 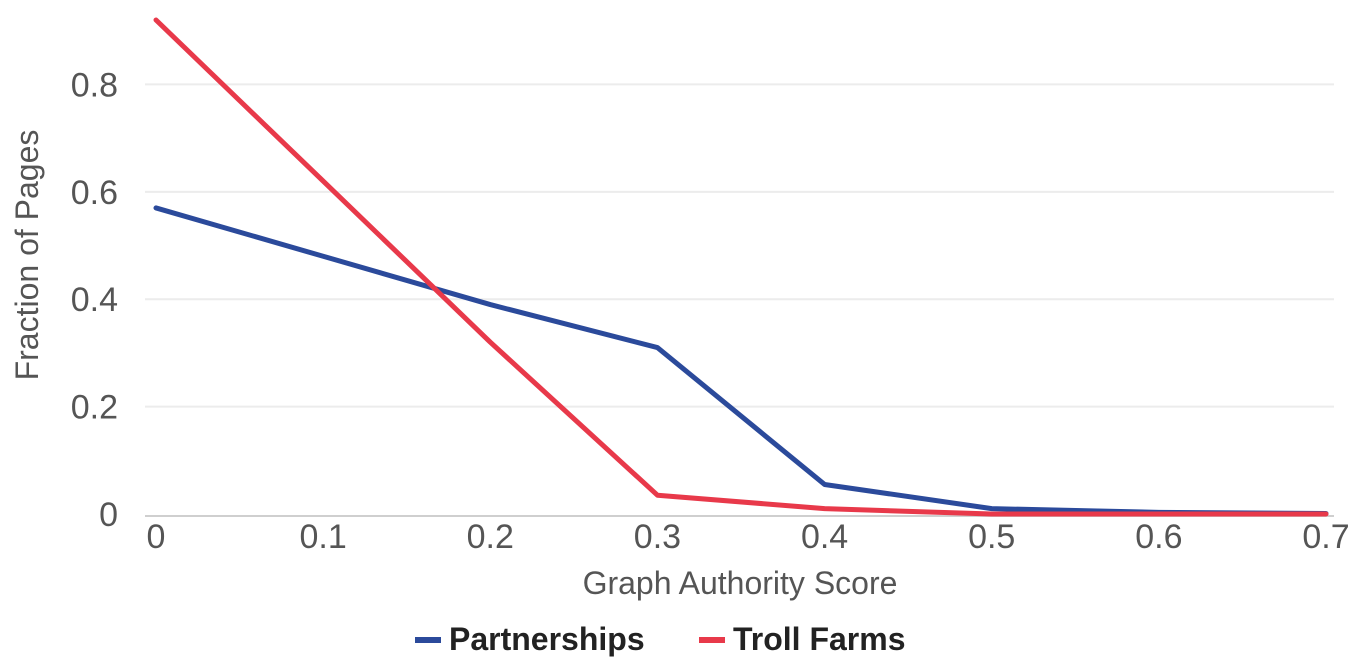 I want to click on x-tick-labels: 0 0.1 0.2 0.3 0.4 0.5 0.6 0.7, so click(x=747, y=537).